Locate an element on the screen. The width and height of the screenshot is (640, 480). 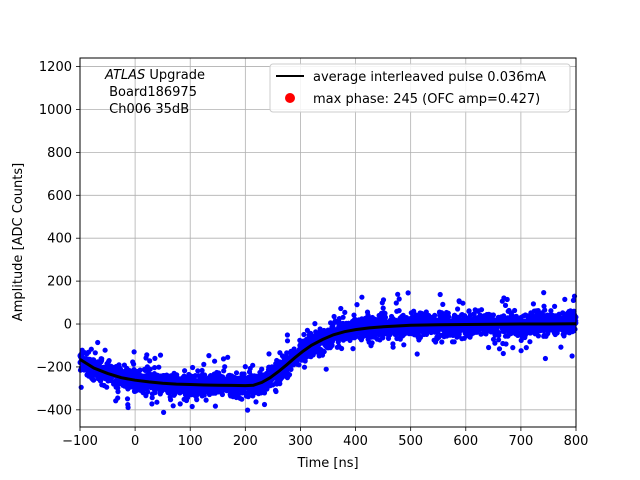
y-axis-label: Amplitude [ADC Counts] is located at coordinates (18, 242).